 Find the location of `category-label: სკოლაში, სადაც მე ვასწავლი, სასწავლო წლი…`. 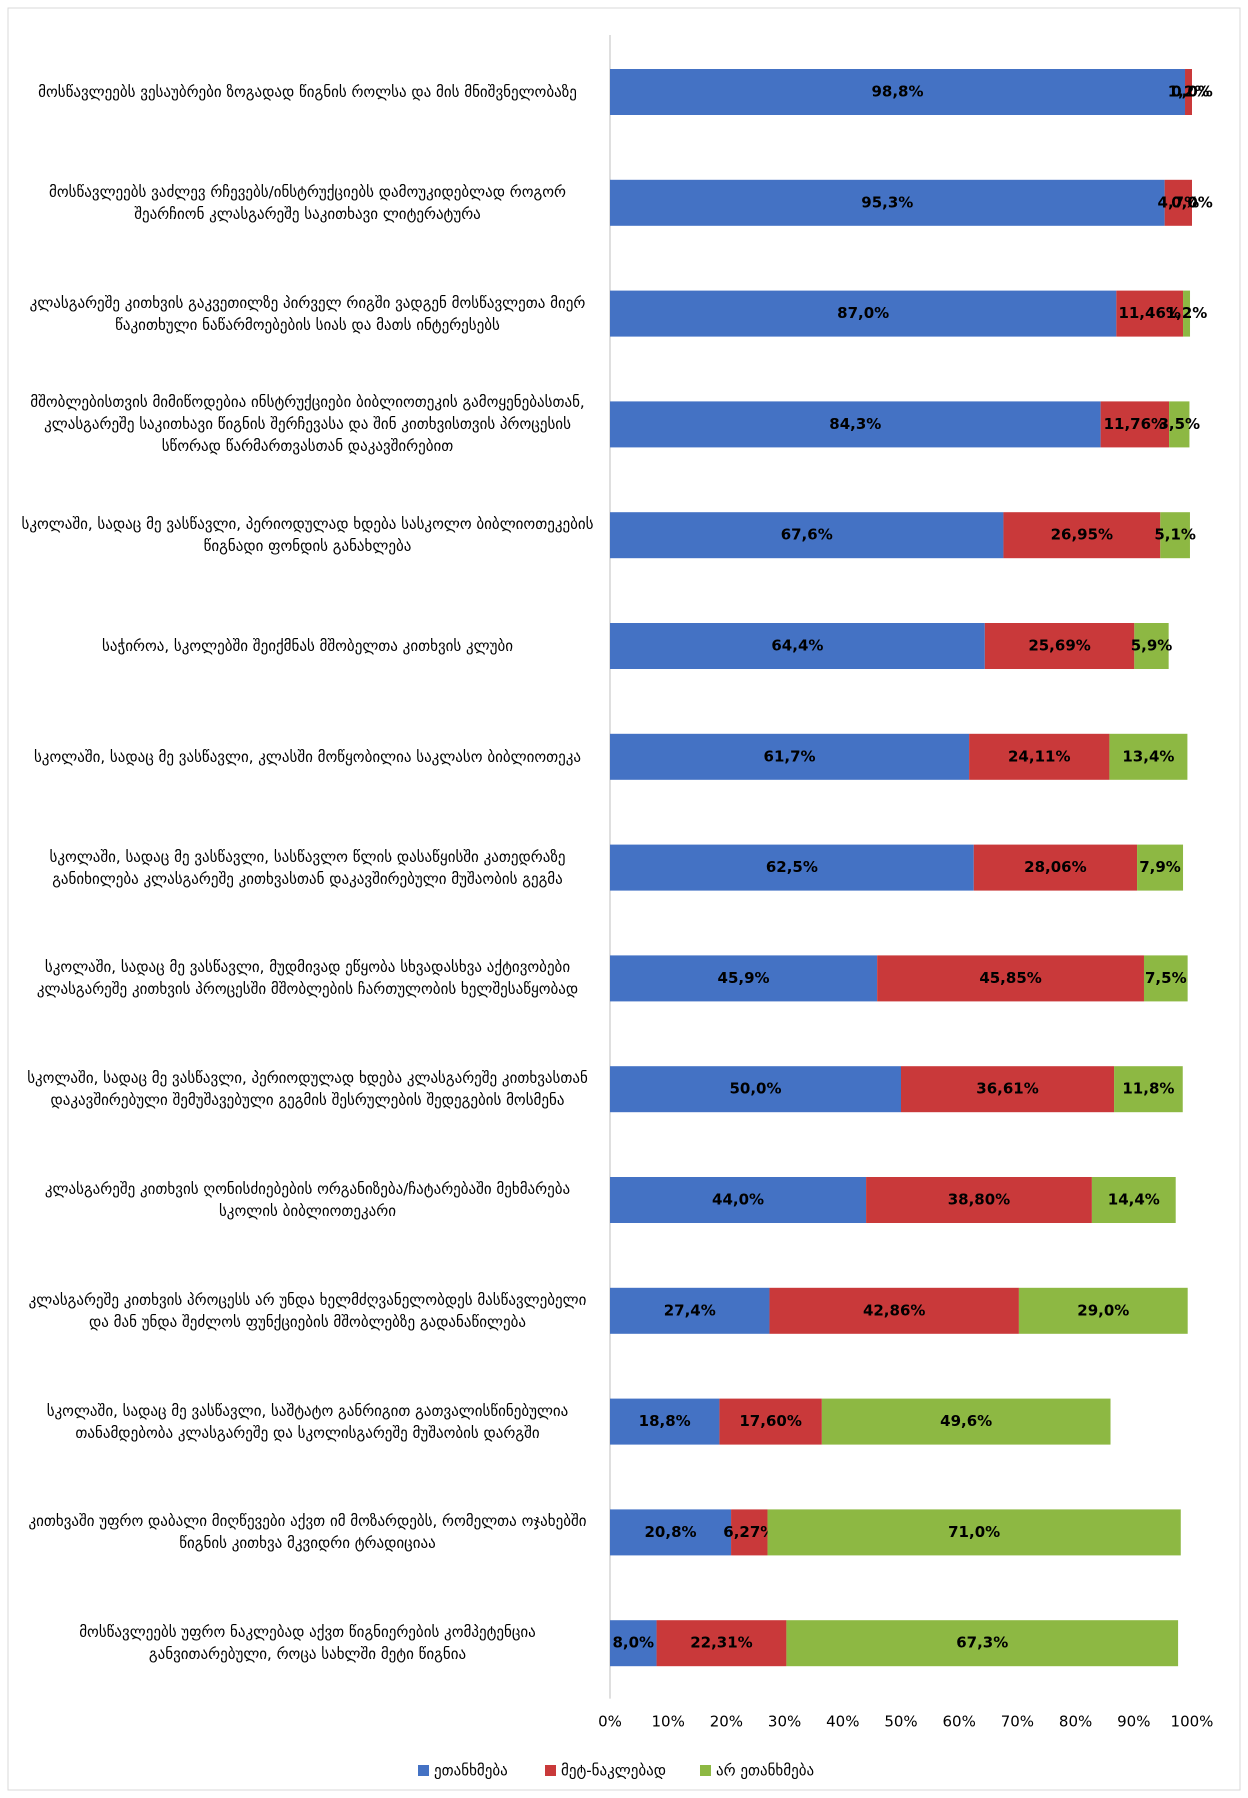

category-label: სკოლაში, სადაც მე ვასწავლი, სასწავლო წლი… is located at coordinates (307, 867).